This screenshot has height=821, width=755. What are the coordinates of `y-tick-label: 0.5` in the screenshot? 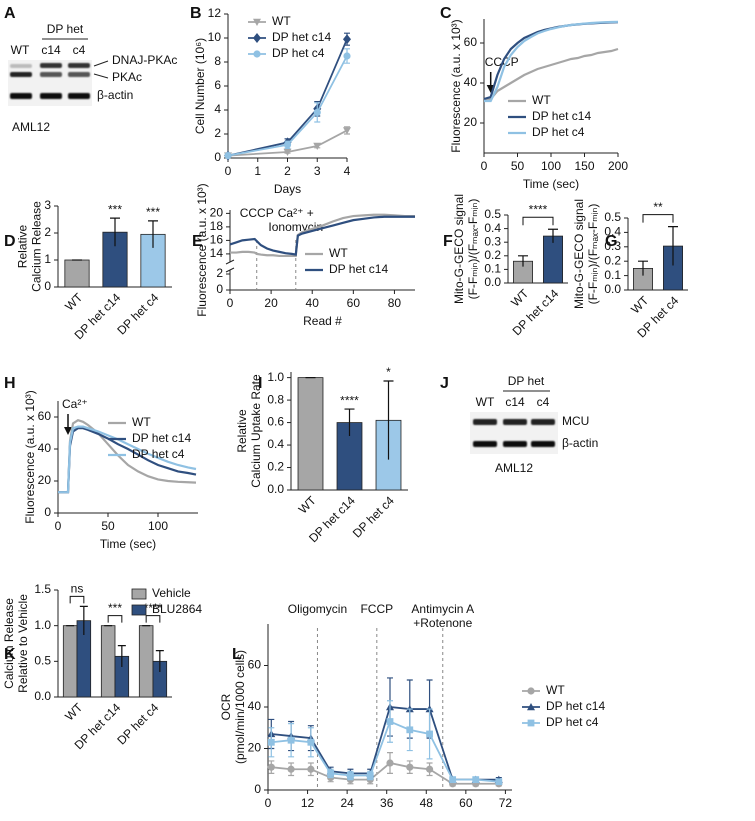 It's located at (612, 217).